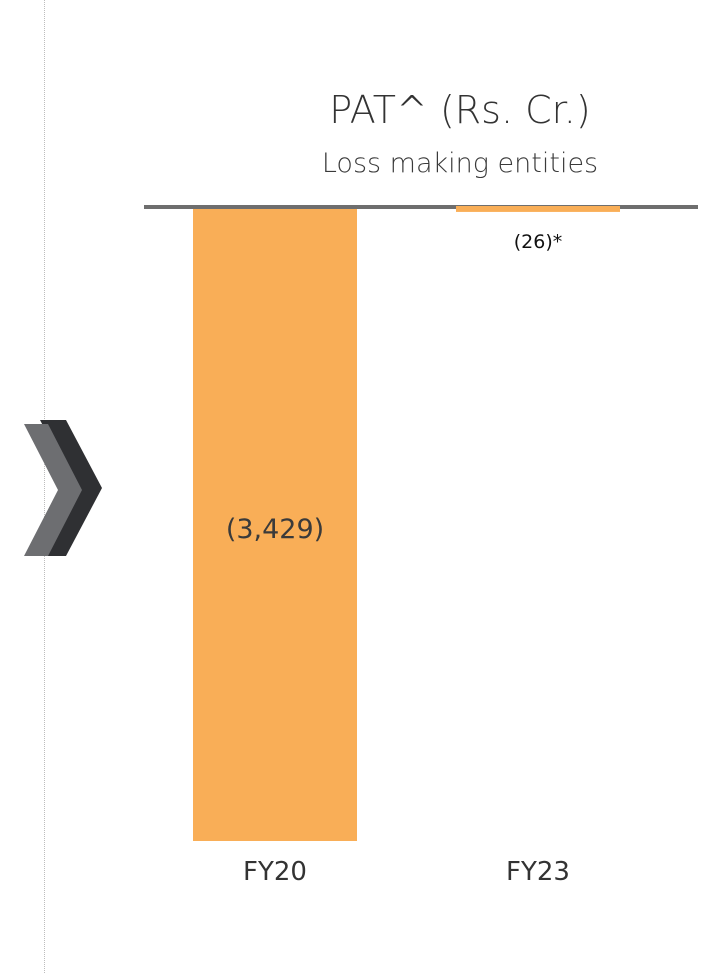 The width and height of the screenshot is (712, 973). What do you see at coordinates (44, 486) in the screenshot?
I see `section-divider` at bounding box center [44, 486].